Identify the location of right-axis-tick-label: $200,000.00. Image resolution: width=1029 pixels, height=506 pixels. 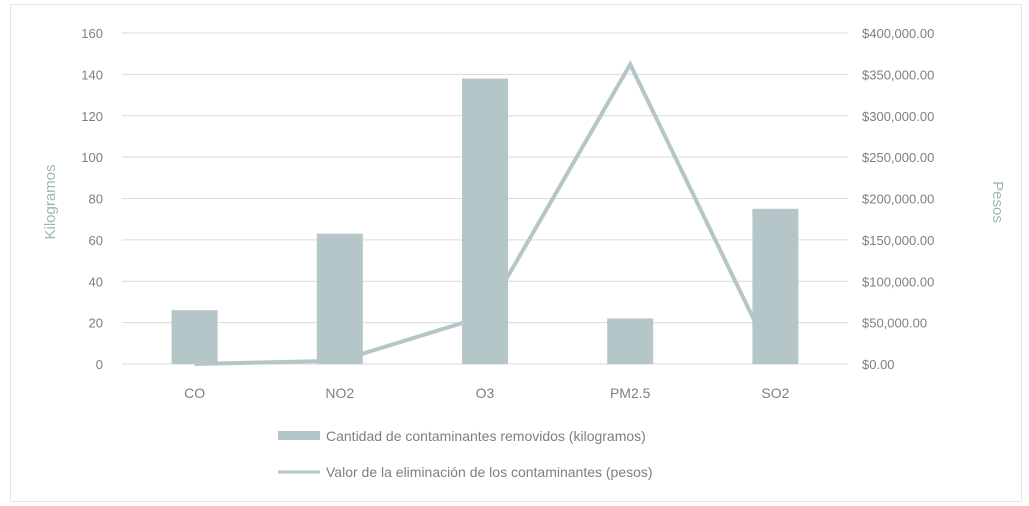
(898, 199).